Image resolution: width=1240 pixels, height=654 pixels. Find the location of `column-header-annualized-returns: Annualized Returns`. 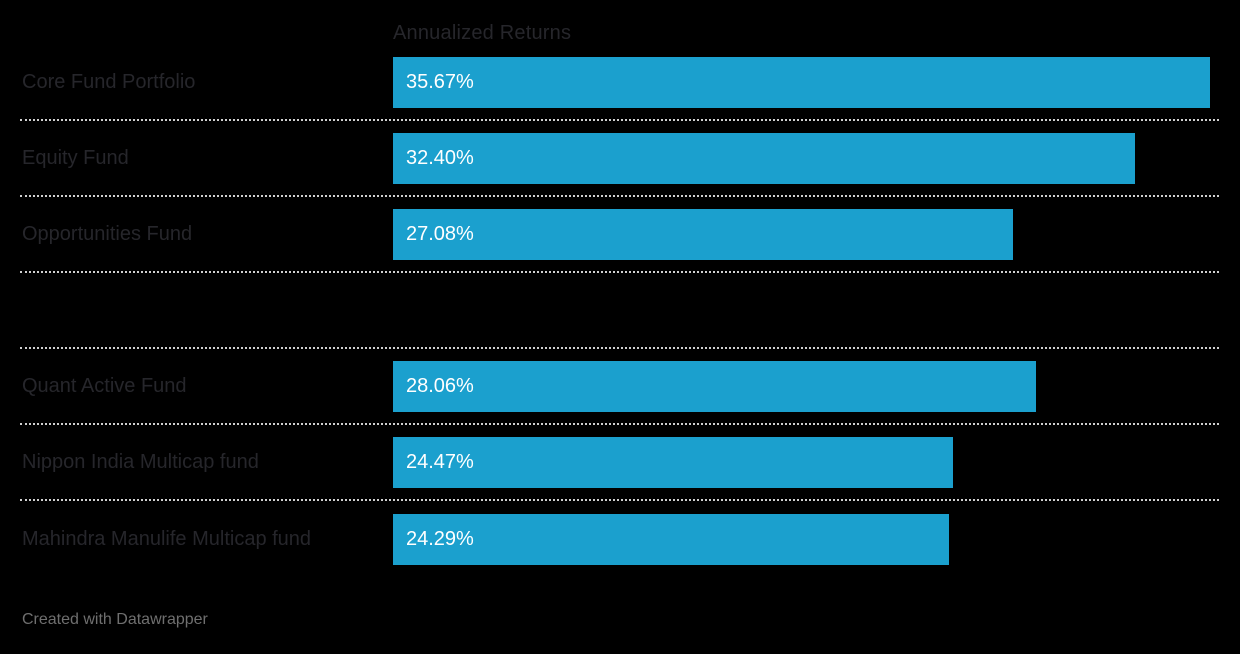

column-header-annualized-returns: Annualized Returns is located at coordinates (482, 33).